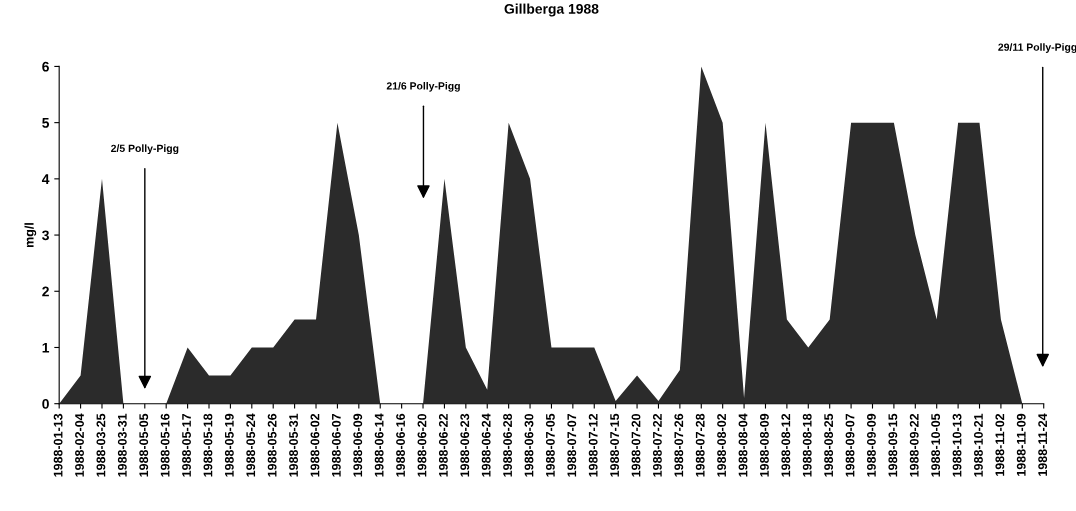 The width and height of the screenshot is (1076, 511). What do you see at coordinates (79, 445) in the screenshot?
I see `x-tick-label: 1988-02-04` at bounding box center [79, 445].